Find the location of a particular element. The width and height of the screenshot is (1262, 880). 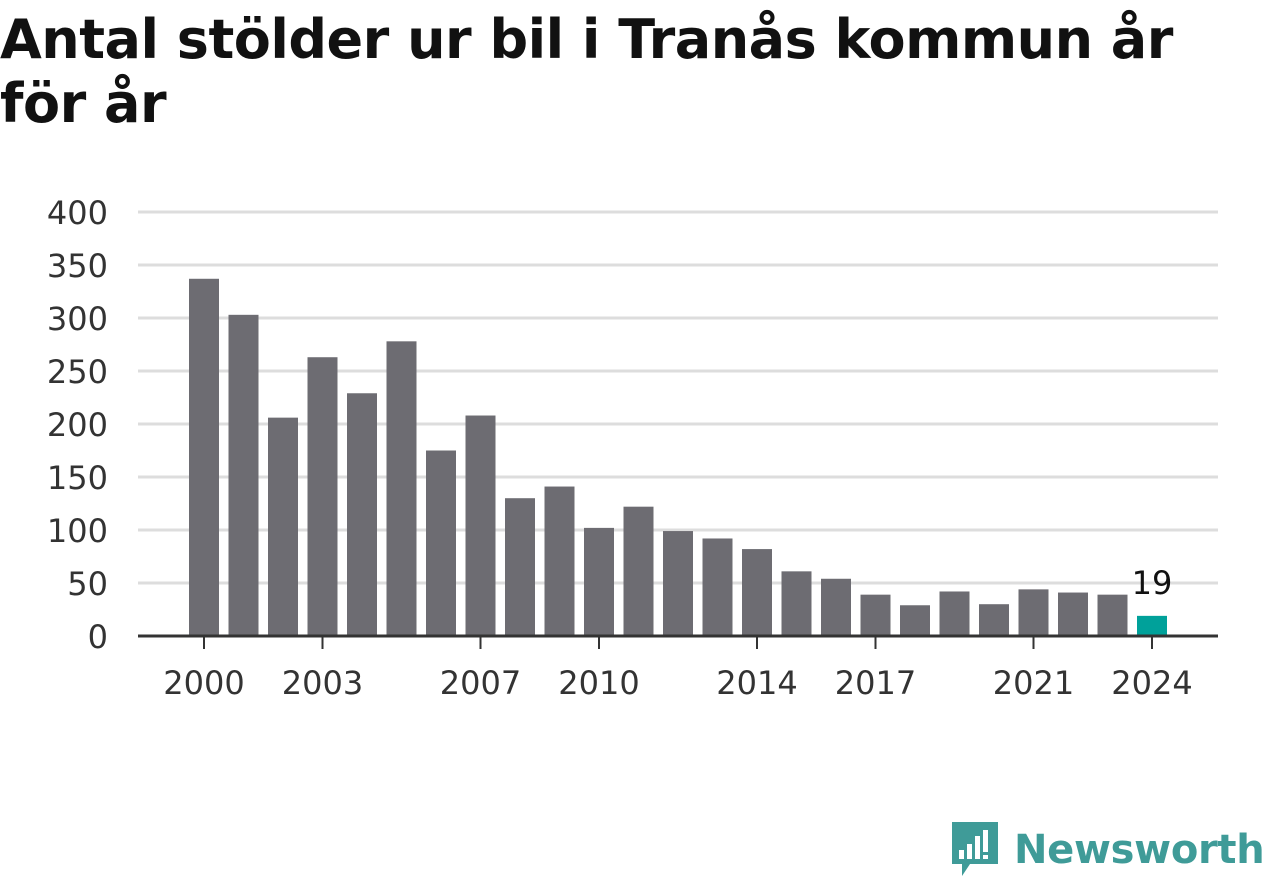

bar-2002 is located at coordinates (283, 526).